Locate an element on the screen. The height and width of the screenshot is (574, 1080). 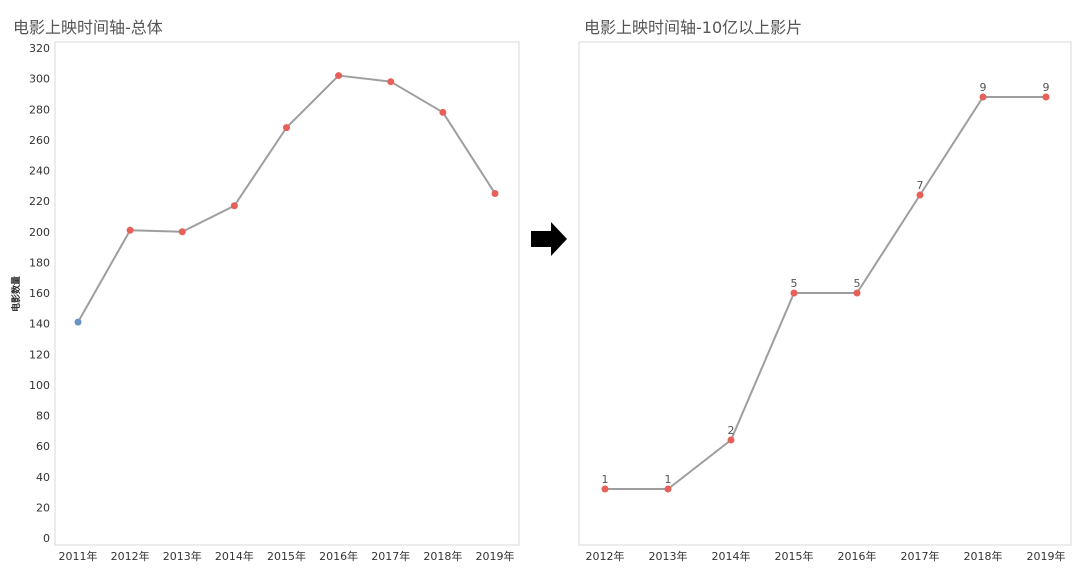
x-tick-label-right: 2019年 is located at coordinates (1046, 556).